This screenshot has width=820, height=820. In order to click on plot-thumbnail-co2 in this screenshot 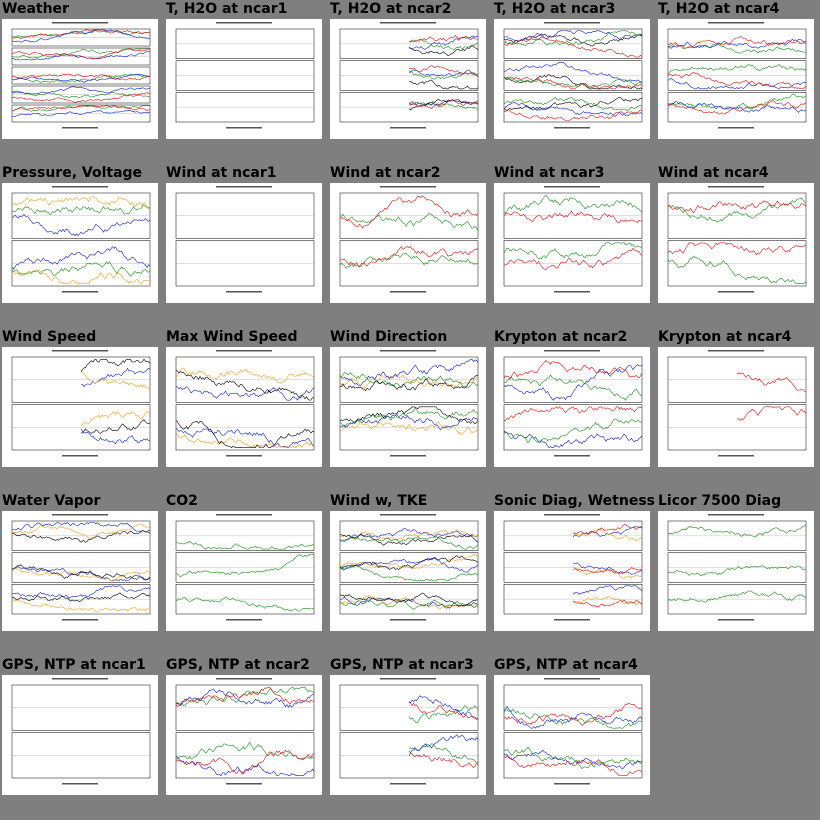, I will do `click(244, 571)`.